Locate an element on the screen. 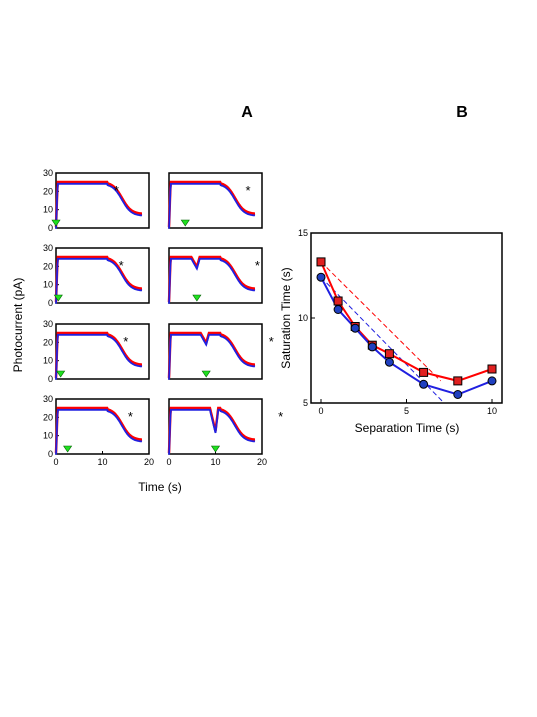 The width and height of the screenshot is (537, 717). panel-a-subplot: 0 10 20 * is located at coordinates (224, 432).